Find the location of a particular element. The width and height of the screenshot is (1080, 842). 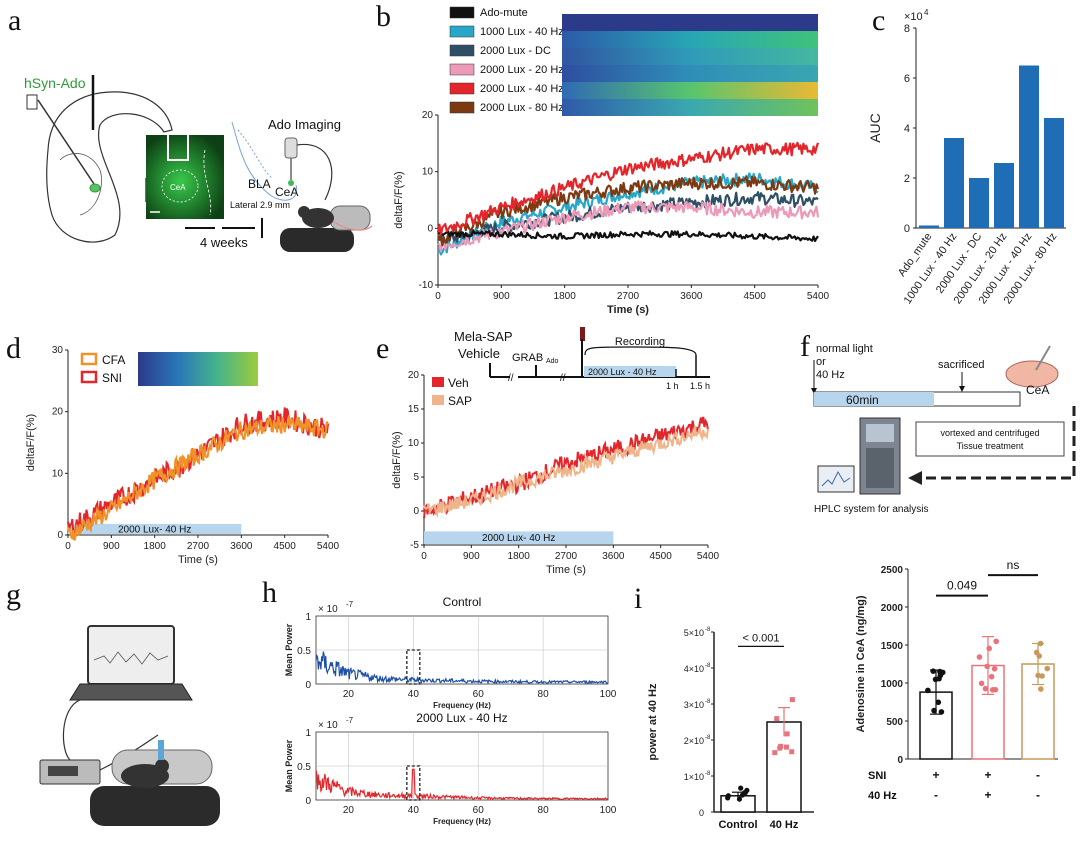

row-label: SNI is located at coordinates (877, 776).